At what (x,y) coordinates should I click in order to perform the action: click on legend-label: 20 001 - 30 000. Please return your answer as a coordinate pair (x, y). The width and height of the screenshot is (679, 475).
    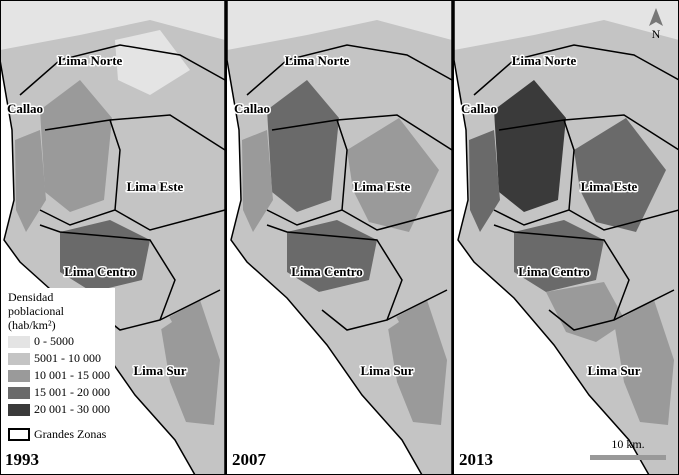
    Looking at the image, I should click on (72, 409).